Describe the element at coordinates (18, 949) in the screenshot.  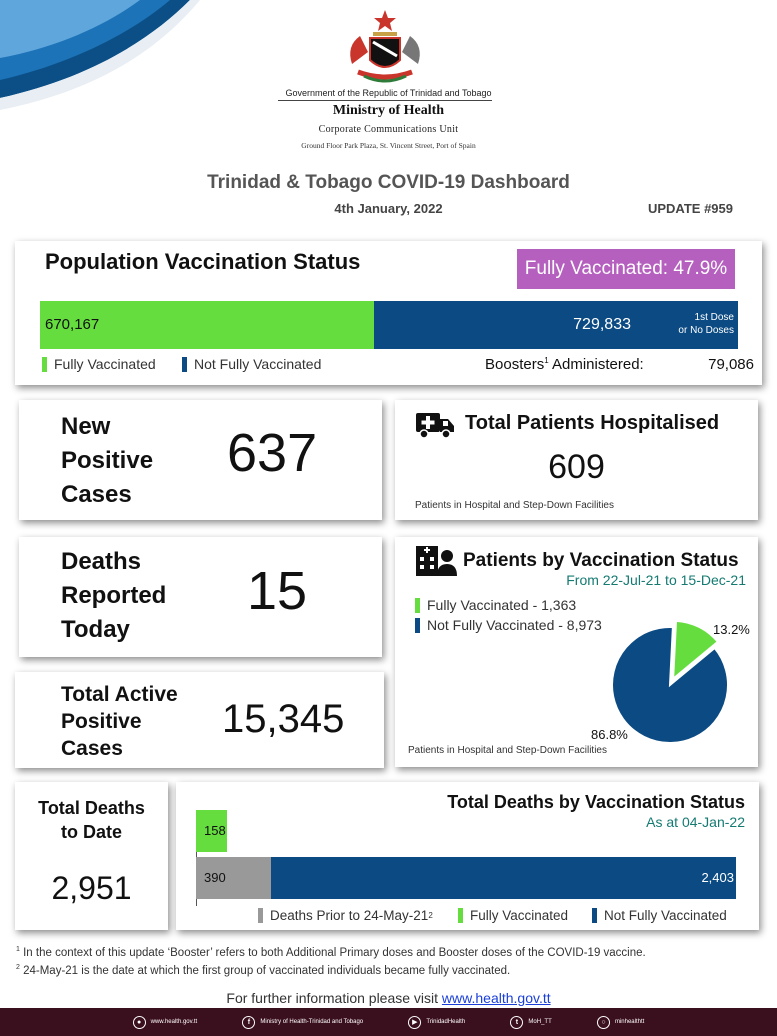
I see `footnote-mark: 1` at that location.